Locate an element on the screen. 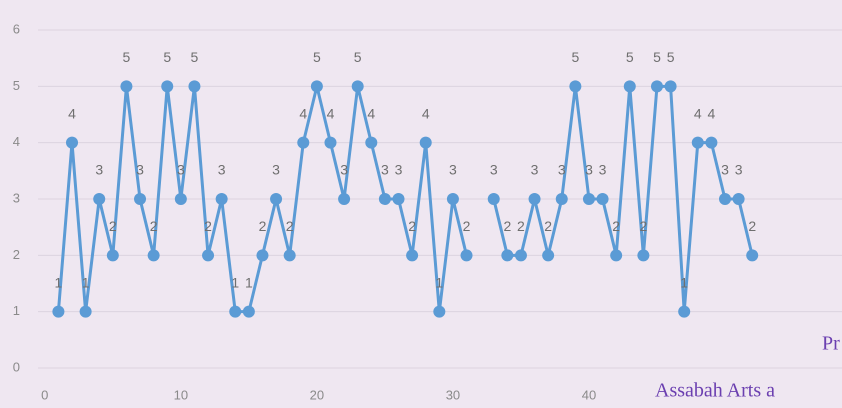 The width and height of the screenshot is (842, 408). y-tick-label: 3 is located at coordinates (16, 197).